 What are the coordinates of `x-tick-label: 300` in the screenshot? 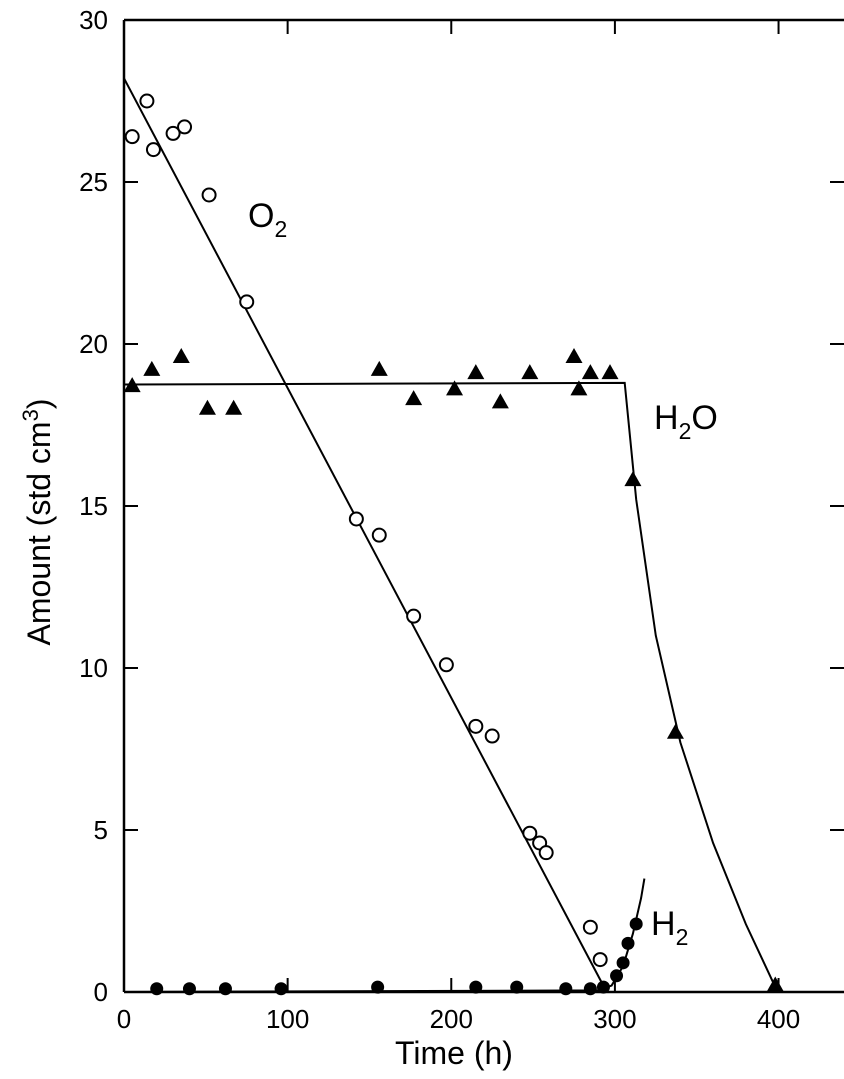 It's located at (614, 1019).